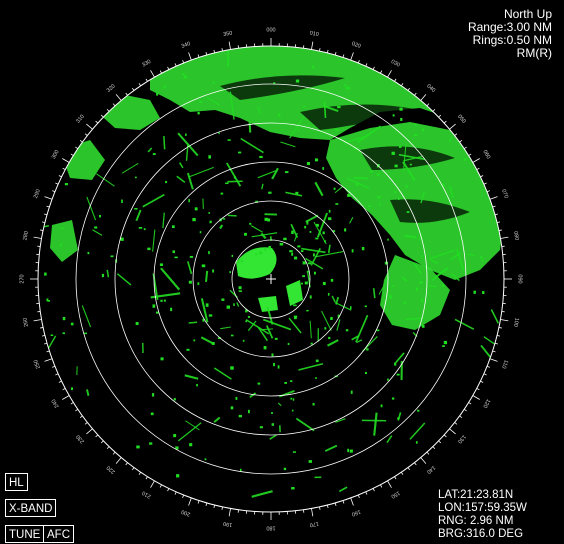 This screenshot has width=564, height=544. What do you see at coordinates (56, 403) in the screenshot?
I see `bearing-label-240: 240` at bounding box center [56, 403].